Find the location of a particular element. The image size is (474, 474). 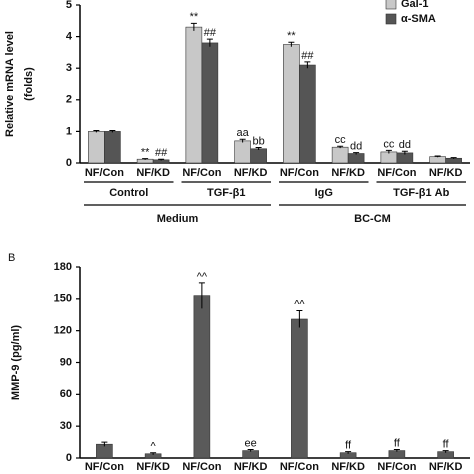

y-tick-label: 30 is located at coordinates (66, 426).